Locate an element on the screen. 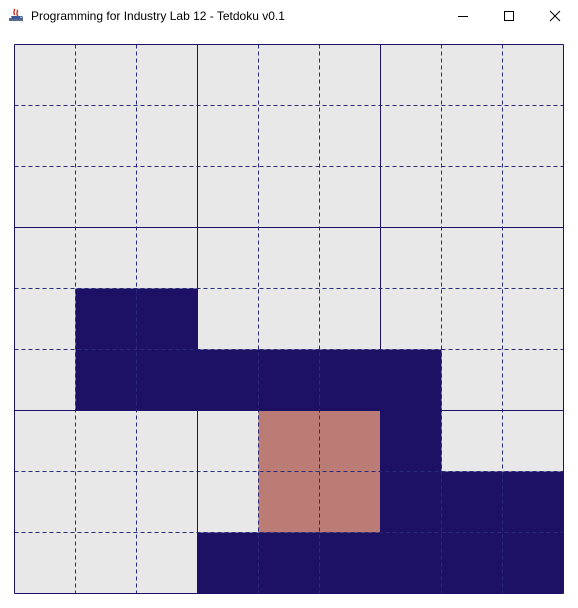 The width and height of the screenshot is (578, 608). java-app-icon is located at coordinates (16, 15).